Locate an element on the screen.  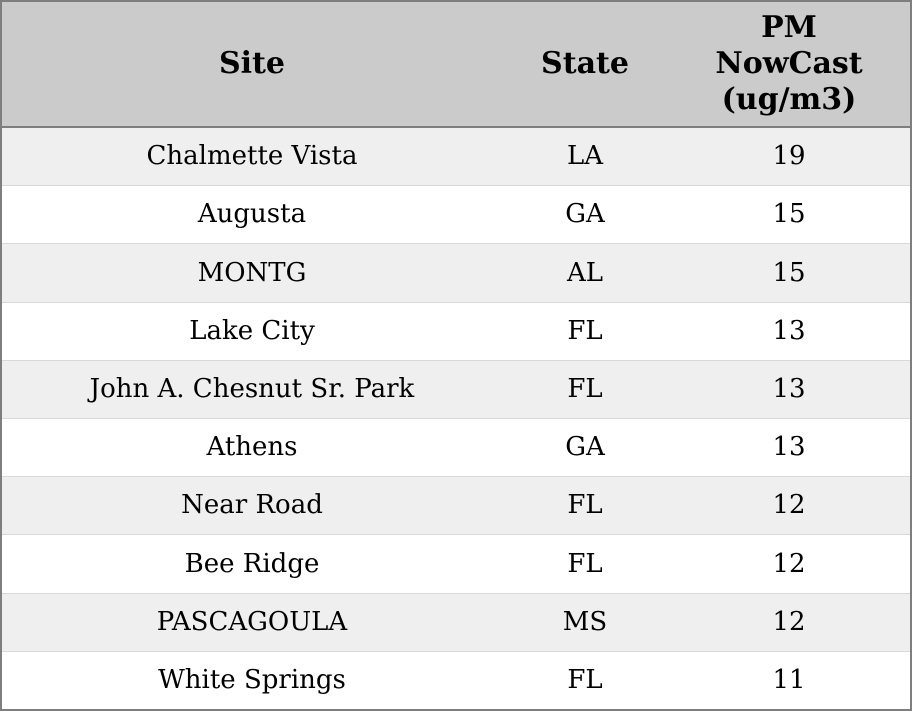
table-row: PASCAGOULA MS 12 is located at coordinates (456, 622).